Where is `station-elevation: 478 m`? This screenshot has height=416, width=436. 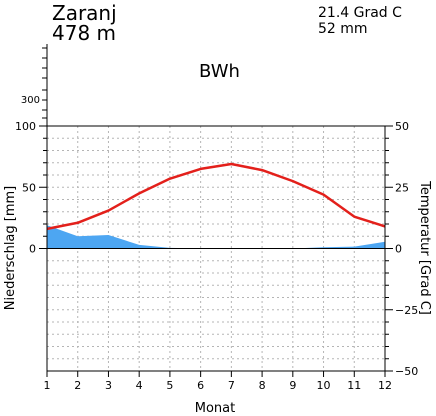 station-elevation: 478 m is located at coordinates (84, 33).